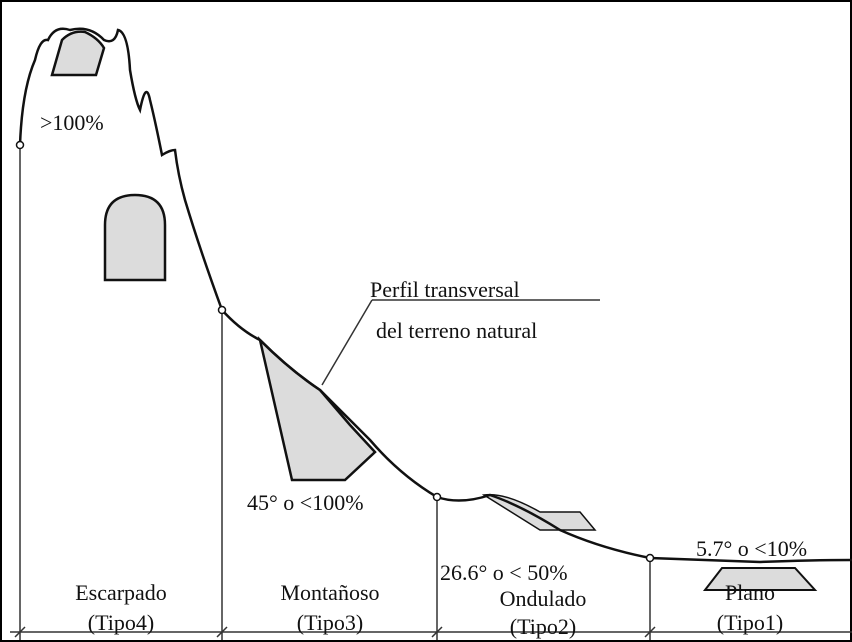  I want to click on type-code: (Tipo2), so click(543, 626).